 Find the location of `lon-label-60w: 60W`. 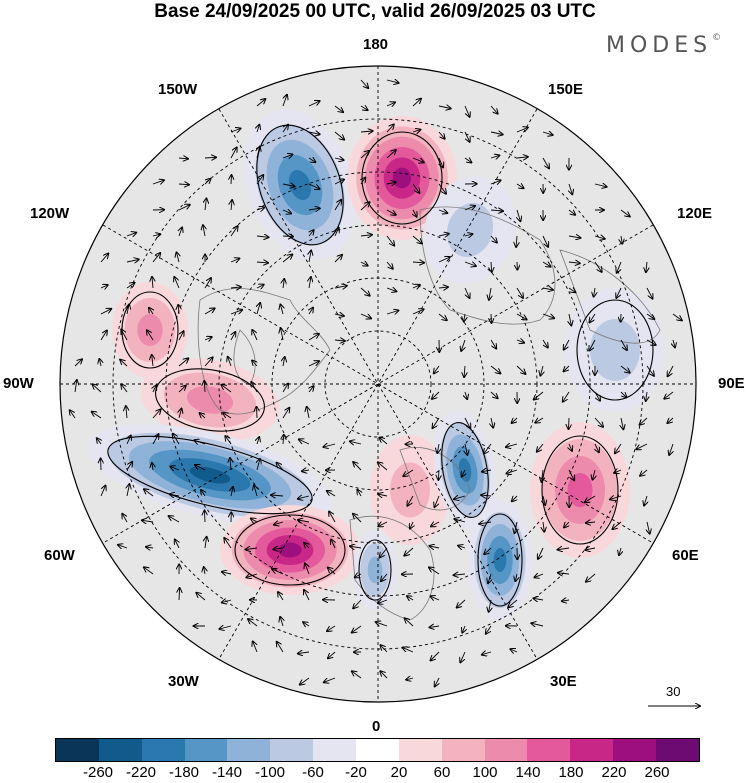

lon-label-60w: 60W is located at coordinates (59, 555).